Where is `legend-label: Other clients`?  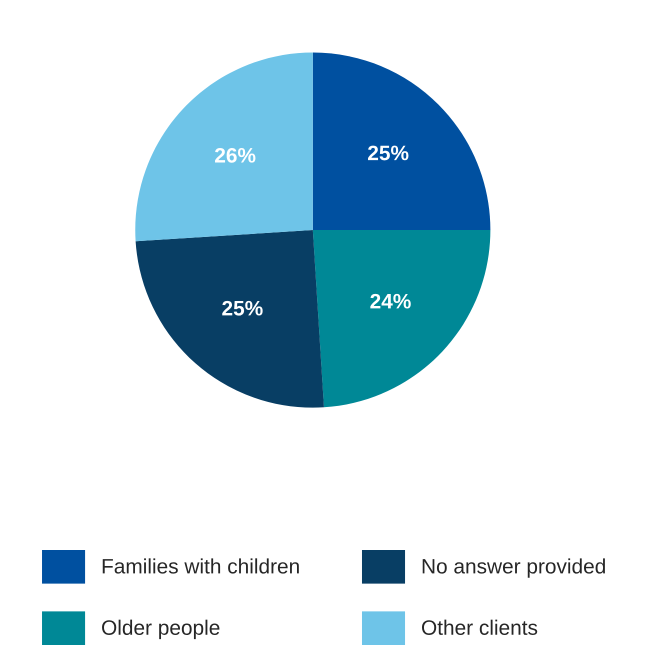 legend-label: Other clients is located at coordinates (480, 627).